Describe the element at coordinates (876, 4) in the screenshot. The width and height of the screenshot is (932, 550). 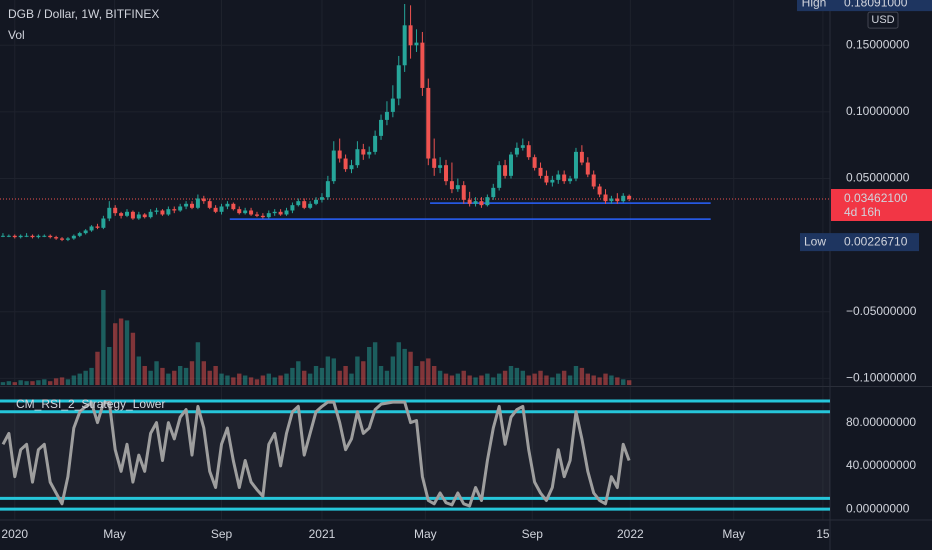
I see `high-value: 0.18091000` at that location.